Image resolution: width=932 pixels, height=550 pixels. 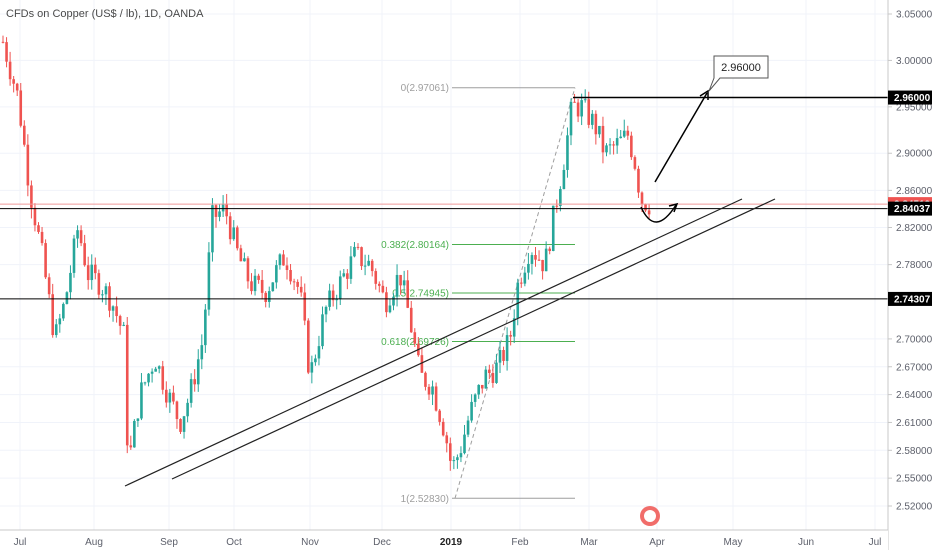 I want to click on y-tick-label: 3.05000, so click(x=914, y=15).